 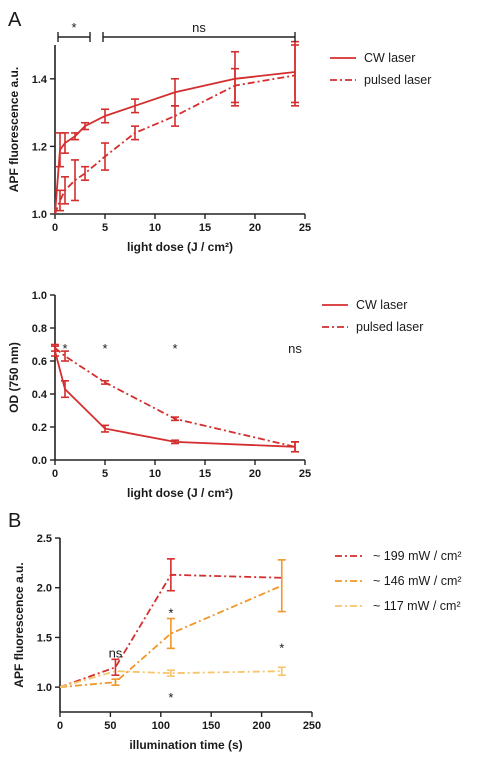 What do you see at coordinates (161, 726) in the screenshot?
I see `x-tick-label: 100` at bounding box center [161, 726].